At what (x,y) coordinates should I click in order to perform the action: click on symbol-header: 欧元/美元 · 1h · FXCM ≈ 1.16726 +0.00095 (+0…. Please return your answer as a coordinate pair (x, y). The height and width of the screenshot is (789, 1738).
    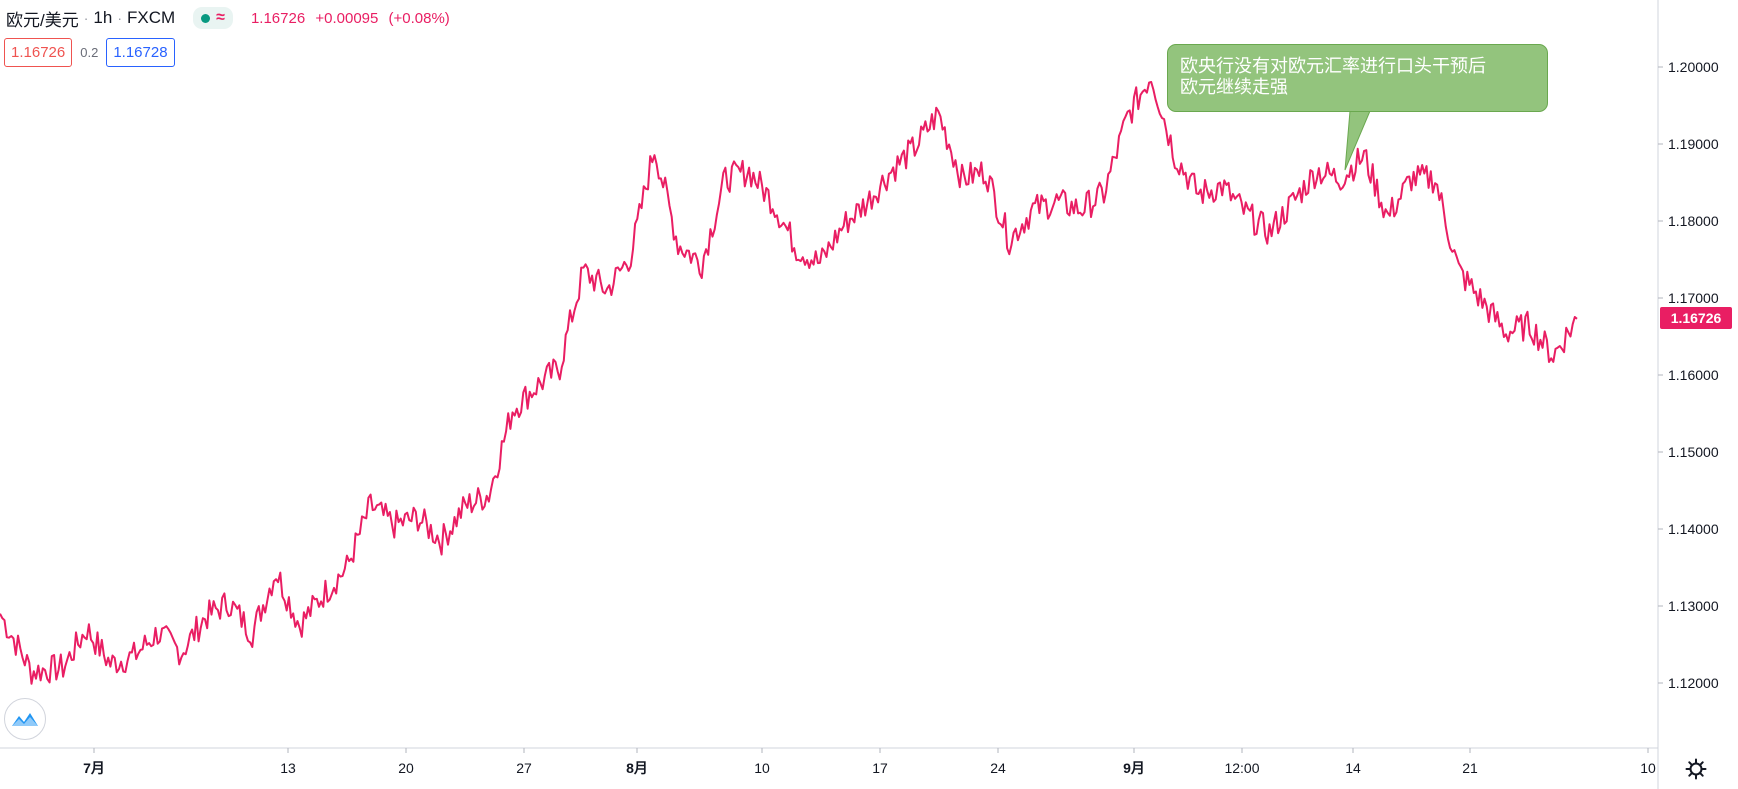
    Looking at the image, I should click on (231, 18).